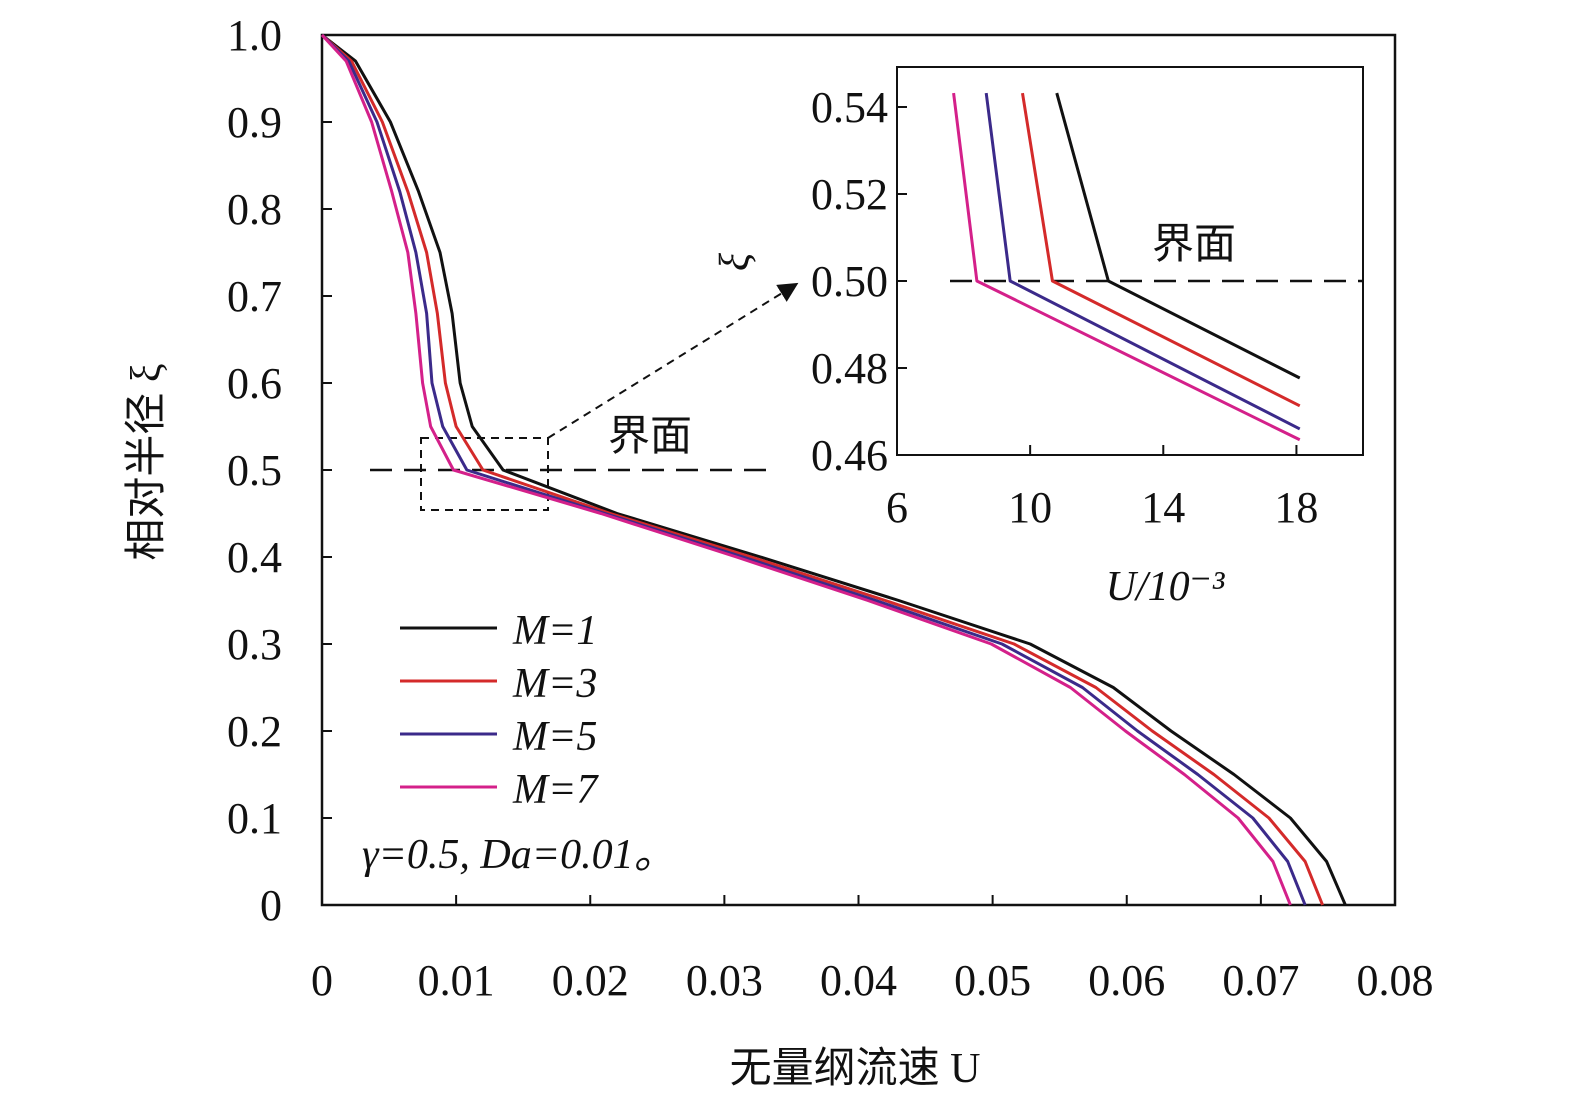  What do you see at coordinates (147, 461) in the screenshot?
I see `y-axis-label: 相对半径 ξ` at bounding box center [147, 461].